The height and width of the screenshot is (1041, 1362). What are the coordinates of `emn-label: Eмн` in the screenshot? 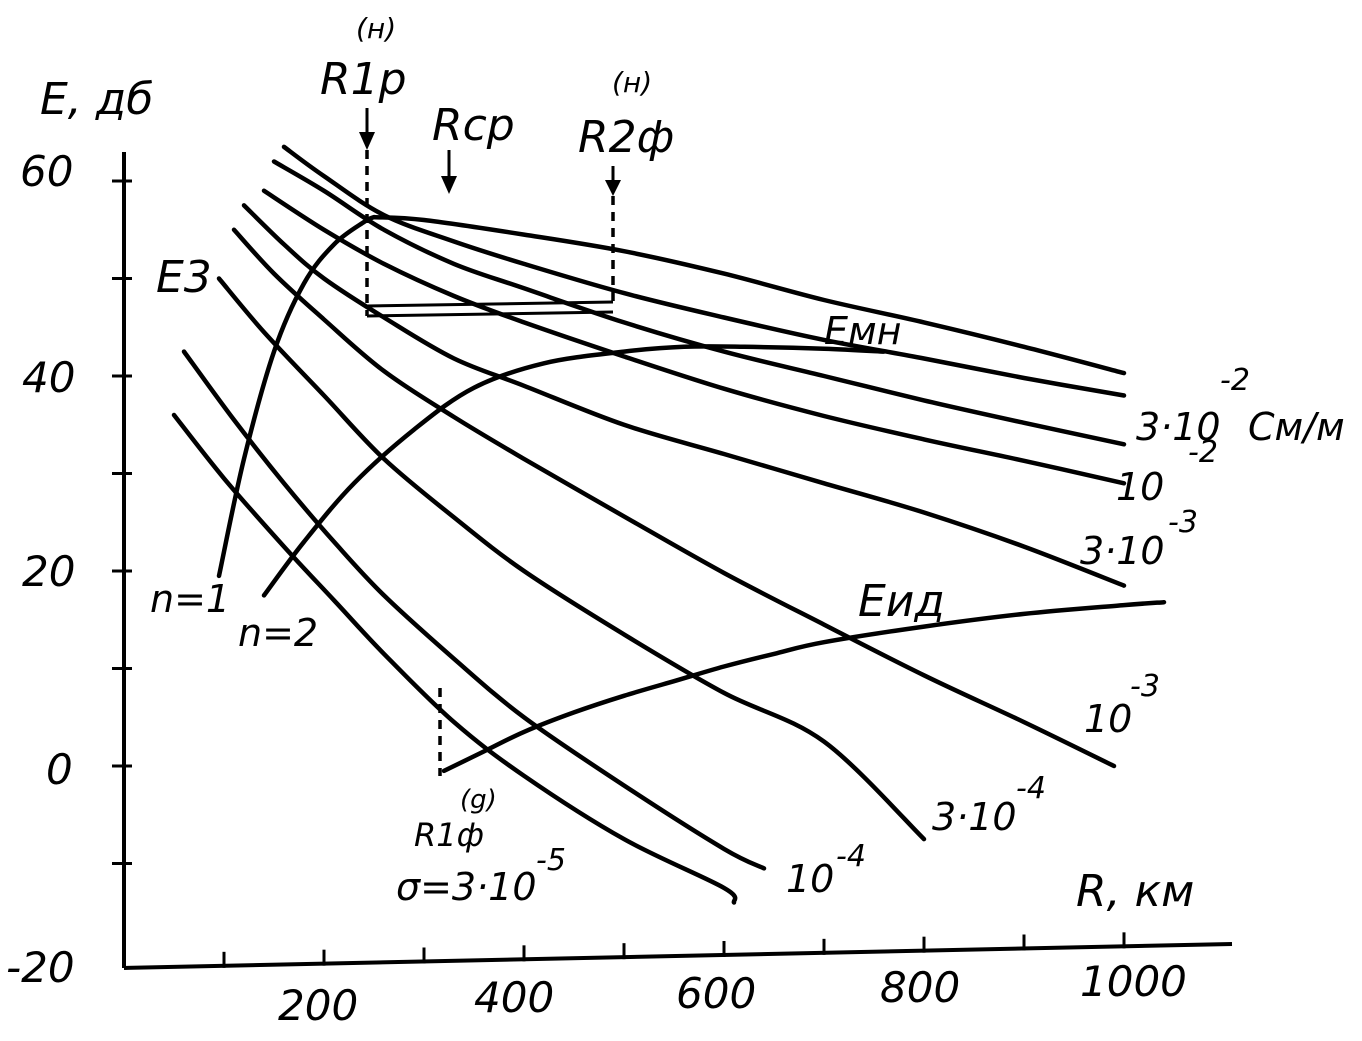 It's located at (863, 331).